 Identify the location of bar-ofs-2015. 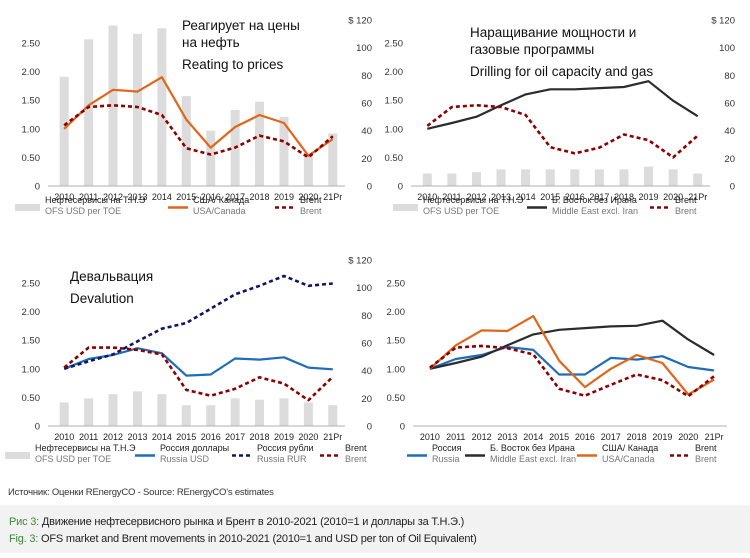
(186, 415).